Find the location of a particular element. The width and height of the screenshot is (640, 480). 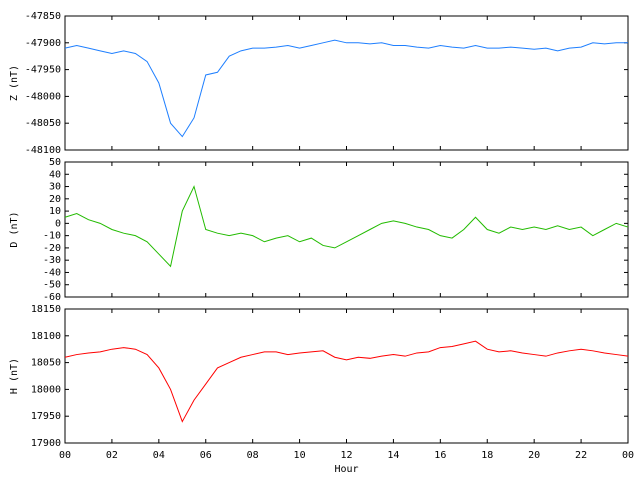

y-tick-label: -20 is located at coordinates (52, 248).